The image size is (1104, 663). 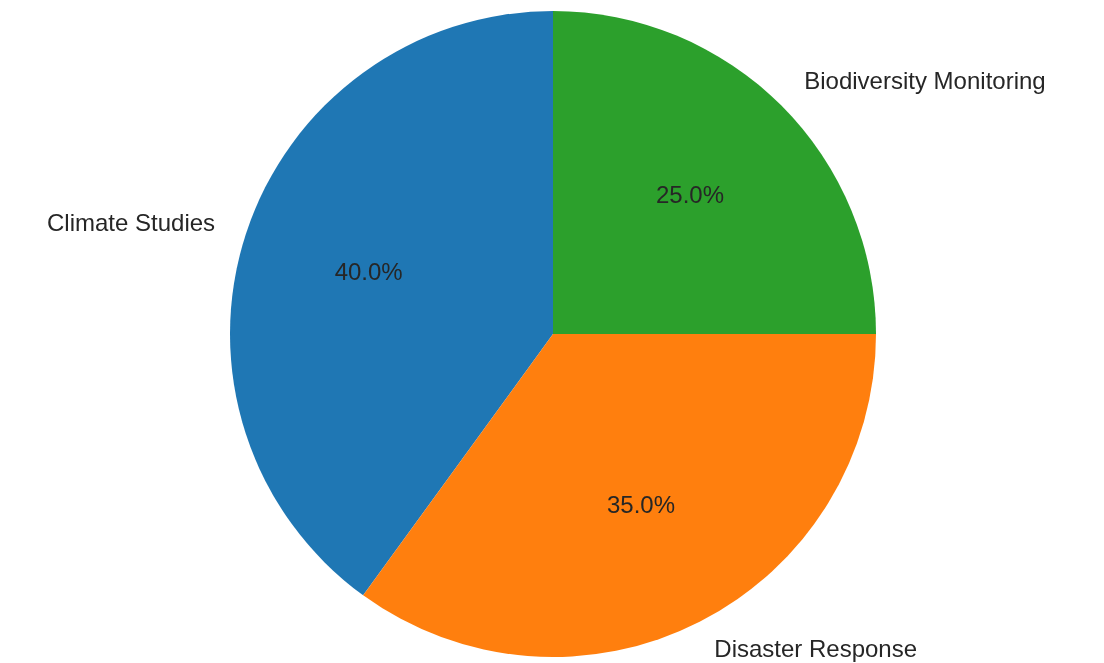 I want to click on slice-label: Biodiversity Monitoring, so click(x=925, y=81).